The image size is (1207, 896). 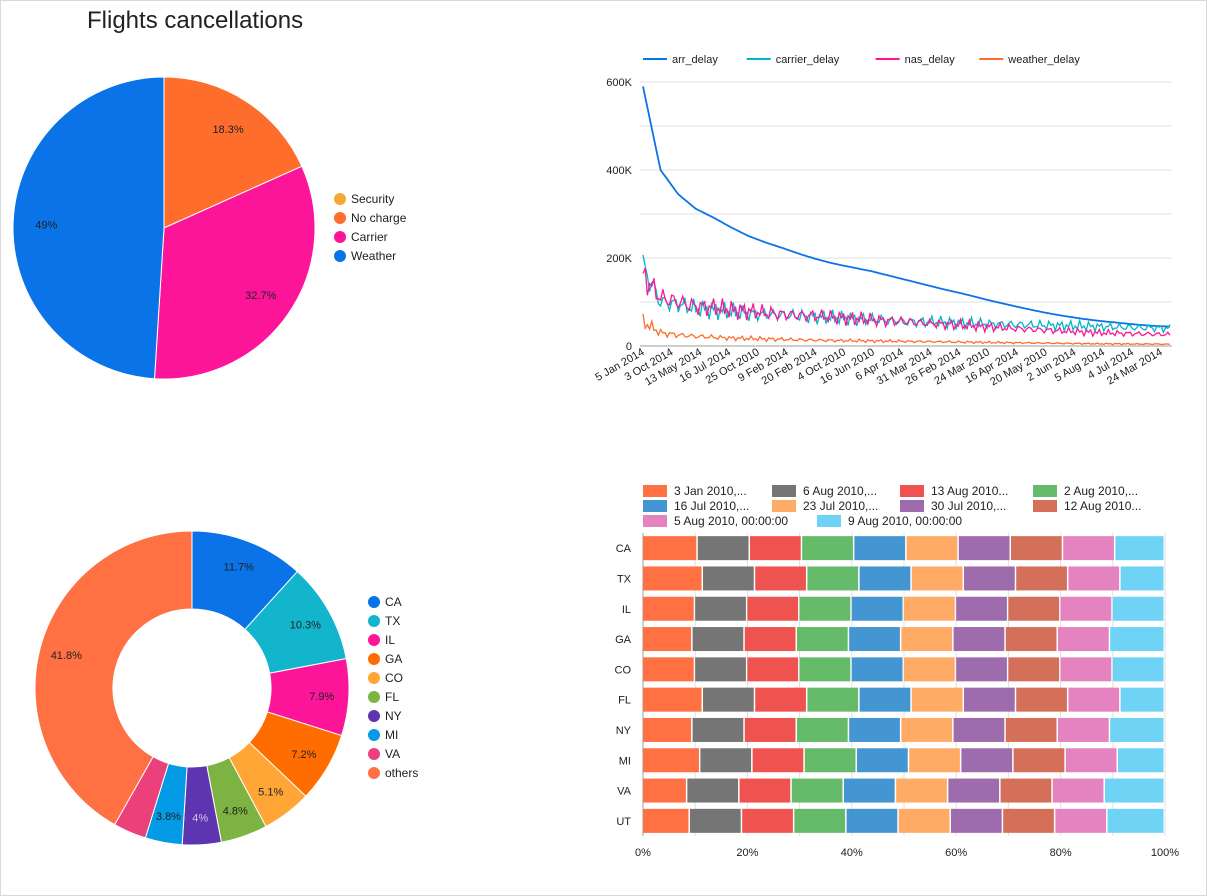 What do you see at coordinates (623, 822) in the screenshot?
I see `y-tick-label: UT` at bounding box center [623, 822].